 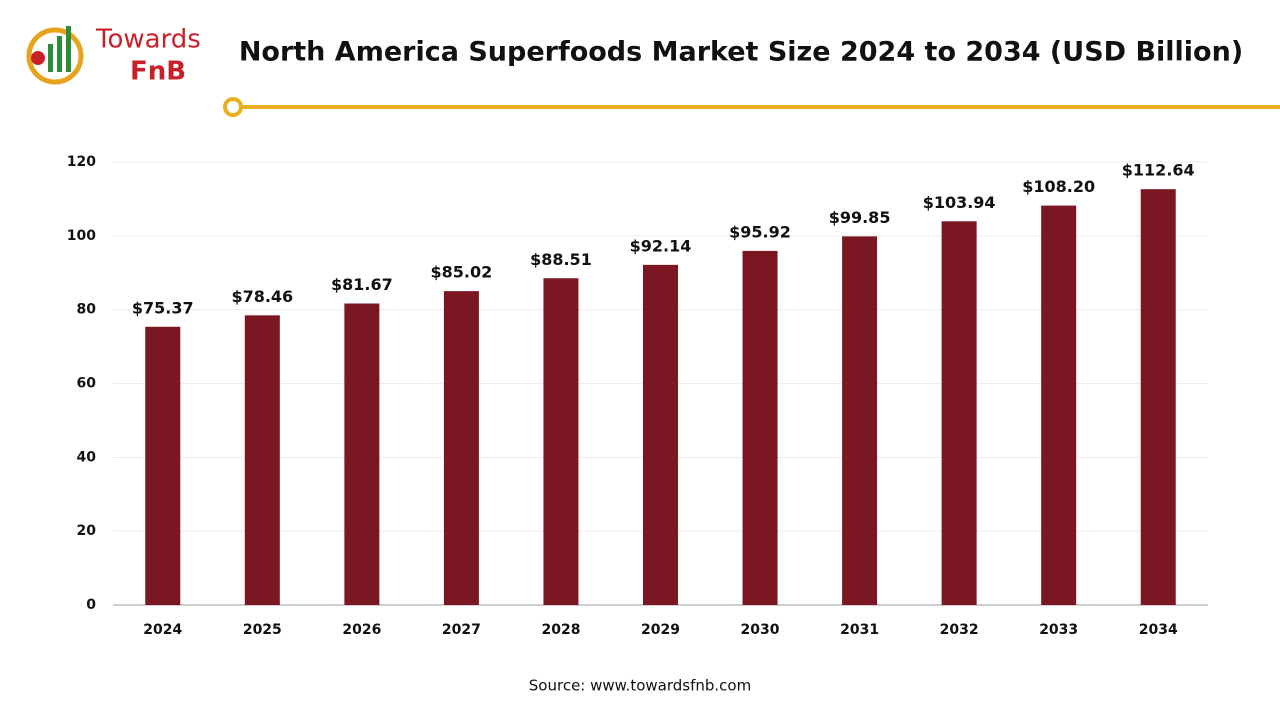 I want to click on x-tick-label: 2025, so click(x=262, y=630).